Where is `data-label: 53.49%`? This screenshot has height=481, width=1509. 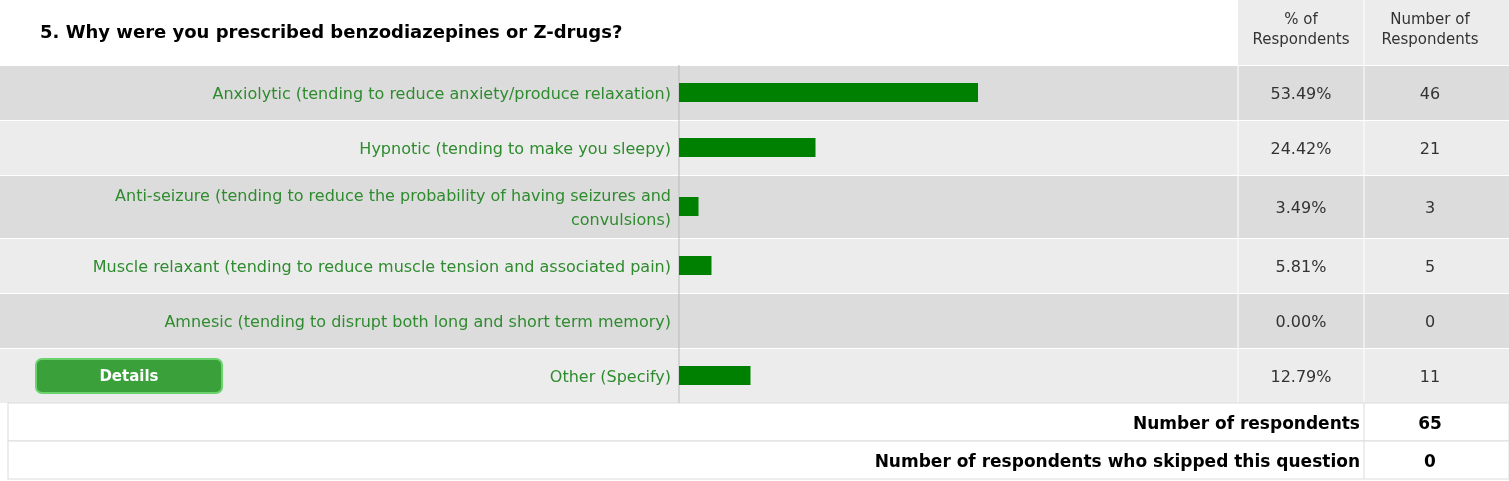
data-label: 53.49% is located at coordinates (1301, 93).